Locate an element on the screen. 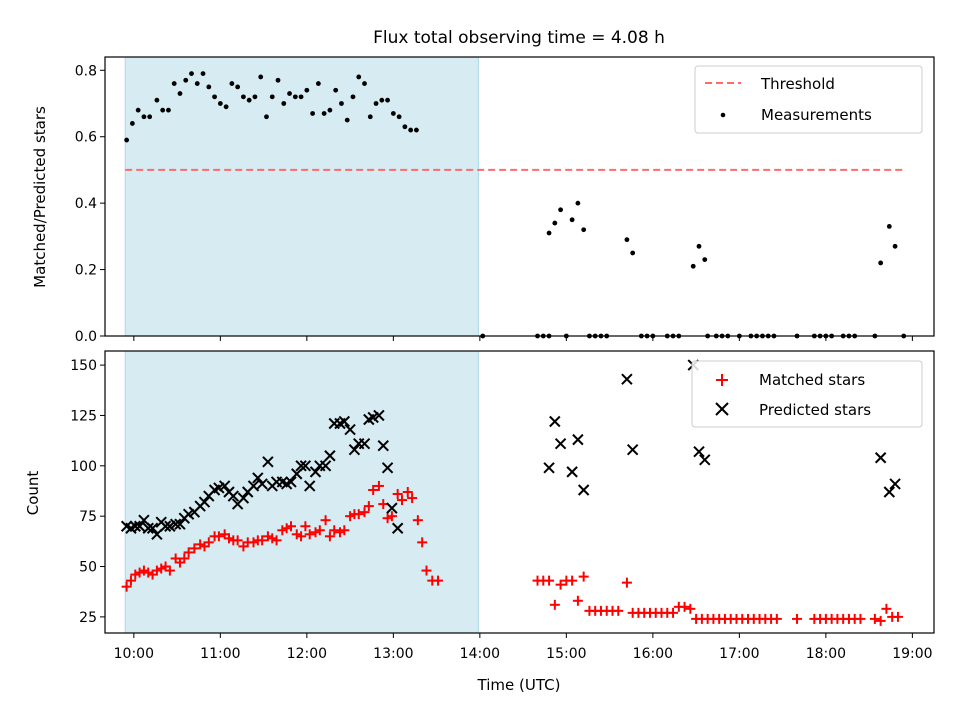 The image size is (960, 720). bottom-xtick-label: 14:00 is located at coordinates (480, 654).